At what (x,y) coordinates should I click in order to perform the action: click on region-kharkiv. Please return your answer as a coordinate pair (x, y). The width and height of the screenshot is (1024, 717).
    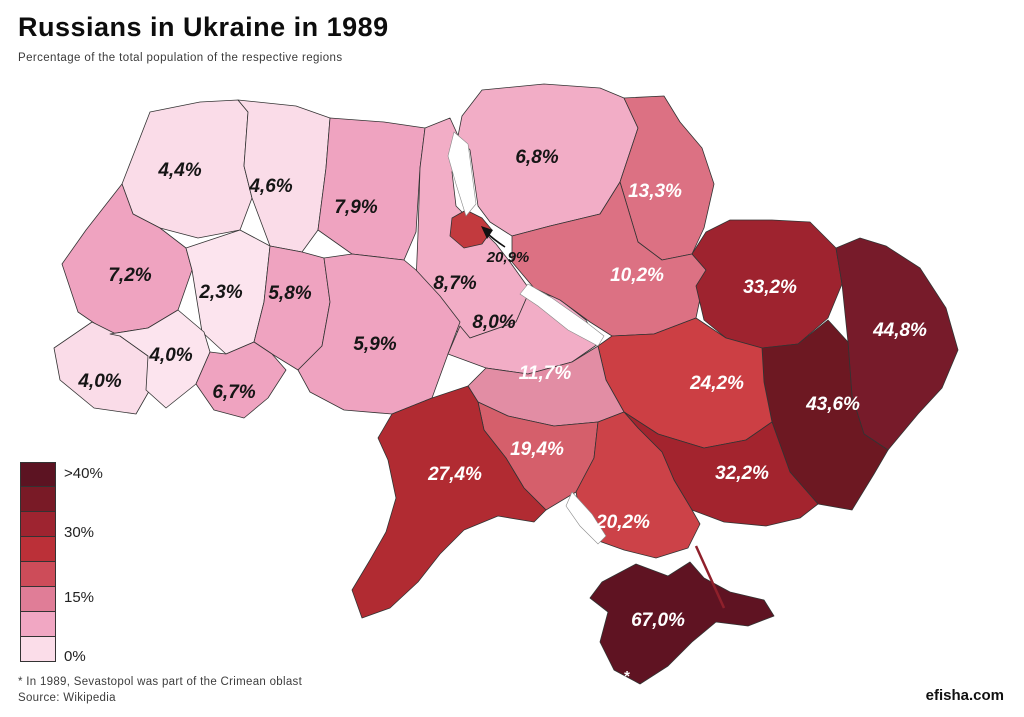
    Looking at the image, I should click on (767, 284).